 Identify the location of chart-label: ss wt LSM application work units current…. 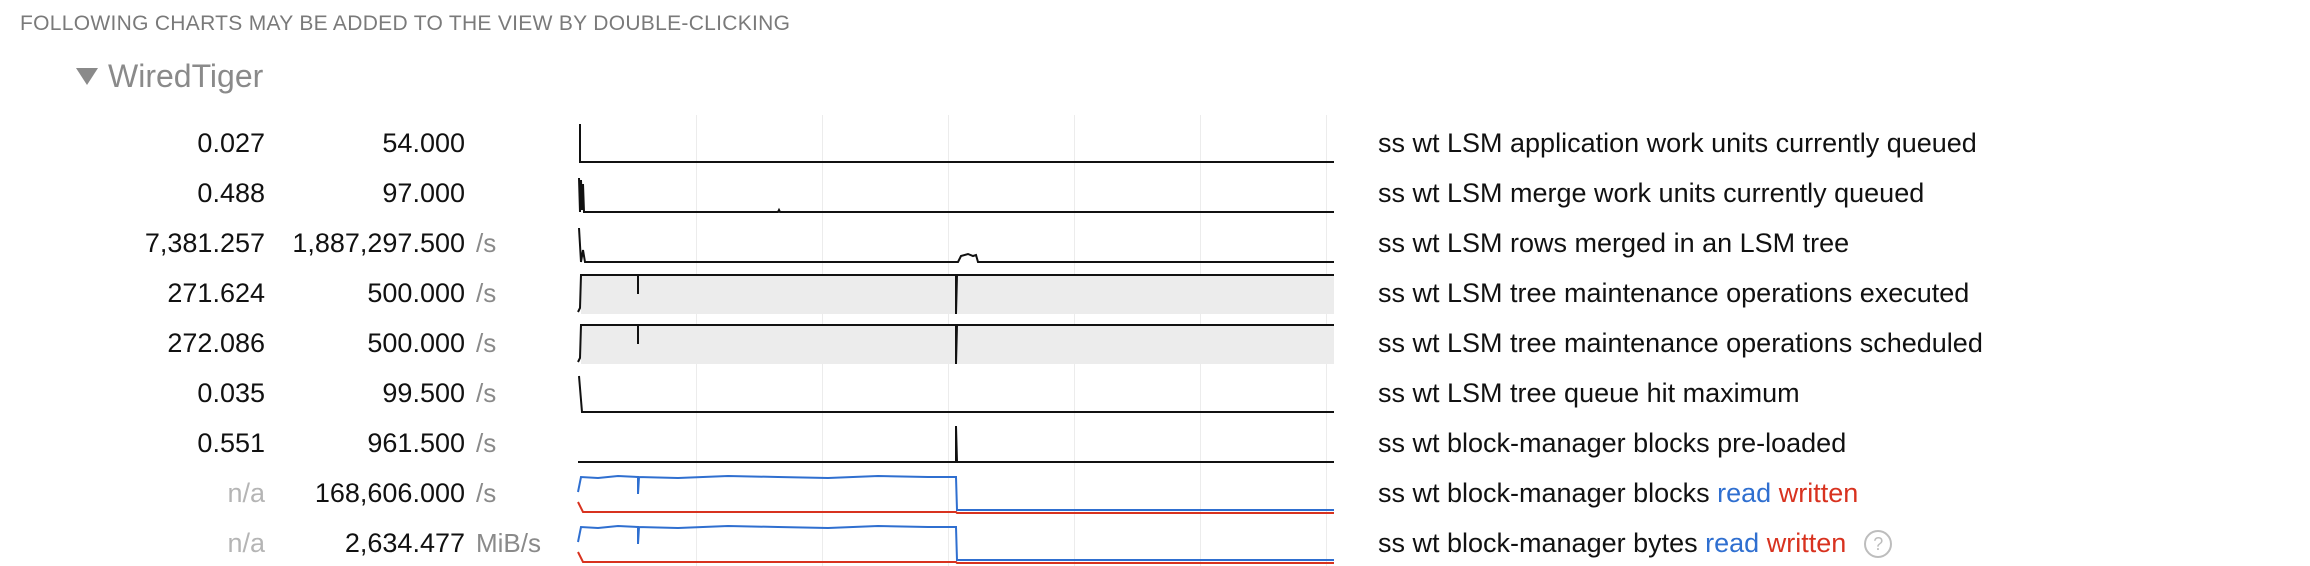
(1677, 143).